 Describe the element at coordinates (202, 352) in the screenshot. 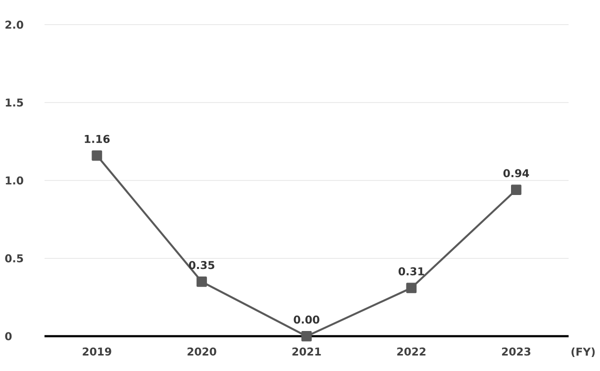

I see `x-tick-label: 2020` at that location.